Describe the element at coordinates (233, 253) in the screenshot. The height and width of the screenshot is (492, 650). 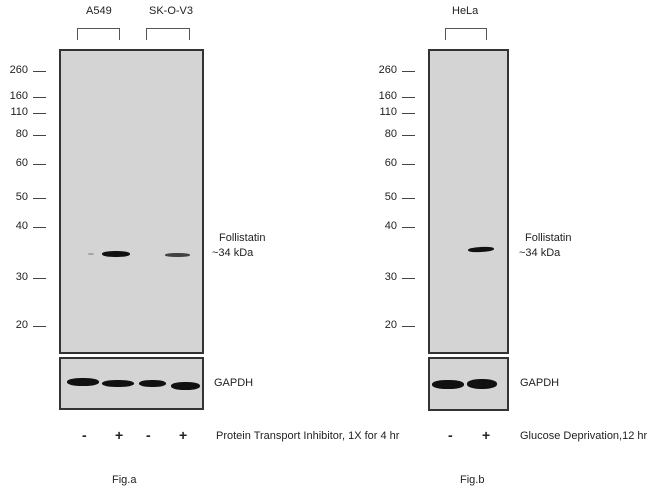
I see `target-size-a: ~34 kDa` at that location.